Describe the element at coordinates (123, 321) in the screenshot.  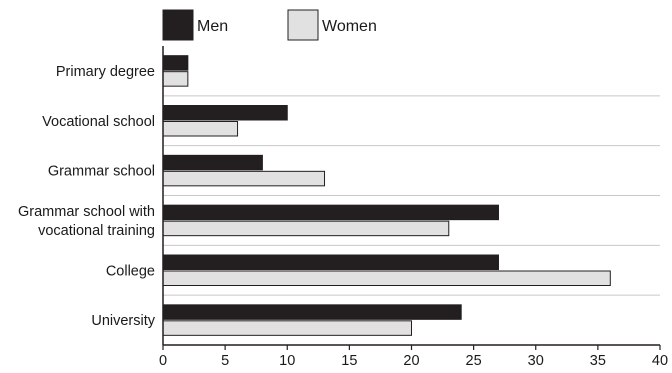
I see `category-label: University` at that location.